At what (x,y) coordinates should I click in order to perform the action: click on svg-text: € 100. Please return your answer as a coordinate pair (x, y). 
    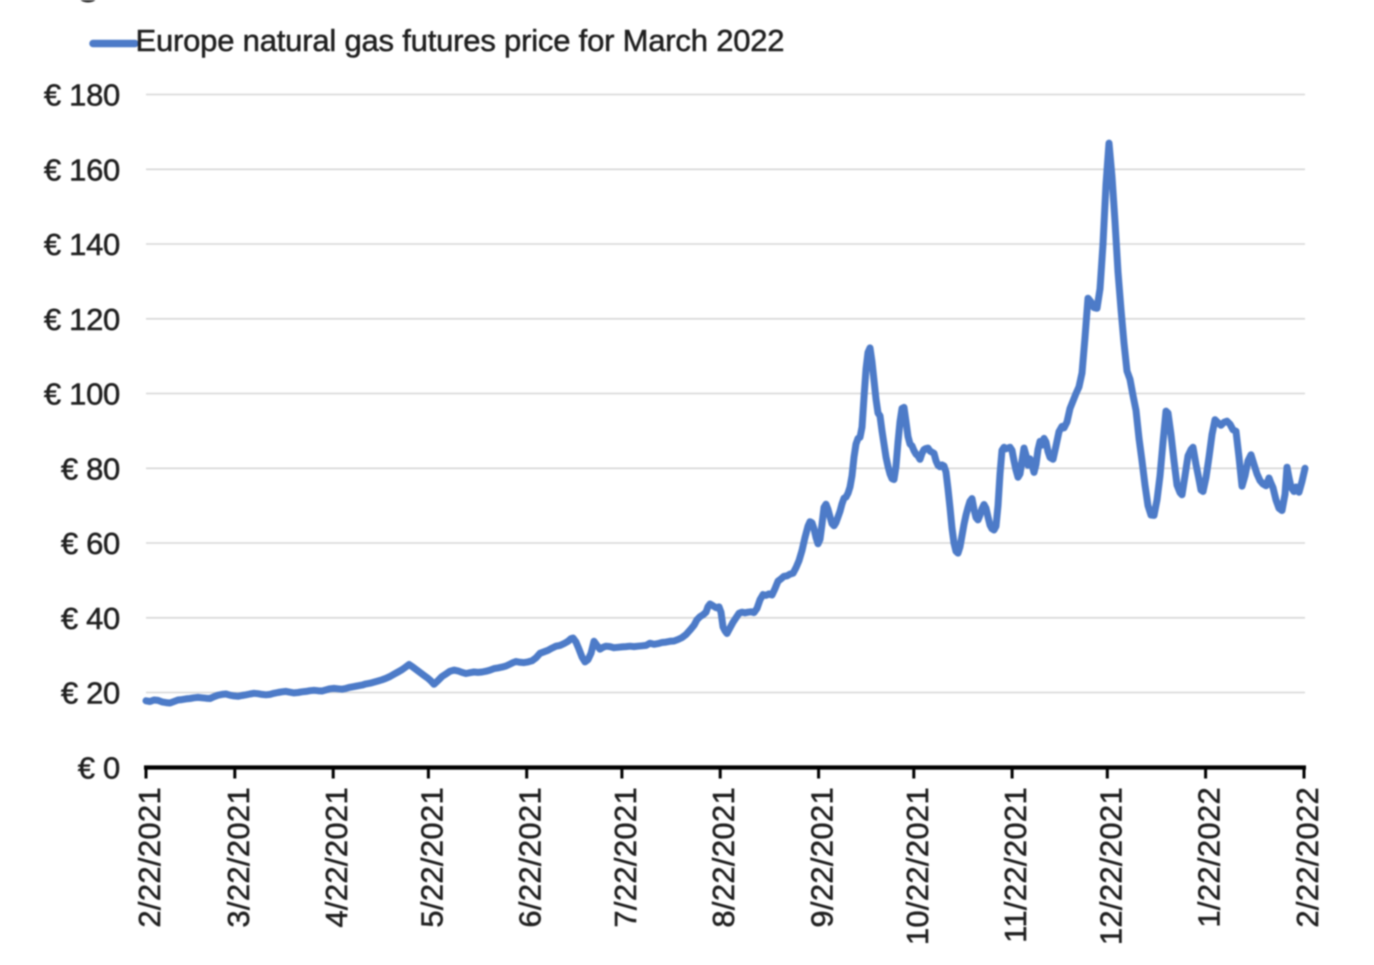
    Looking at the image, I should click on (82, 394).